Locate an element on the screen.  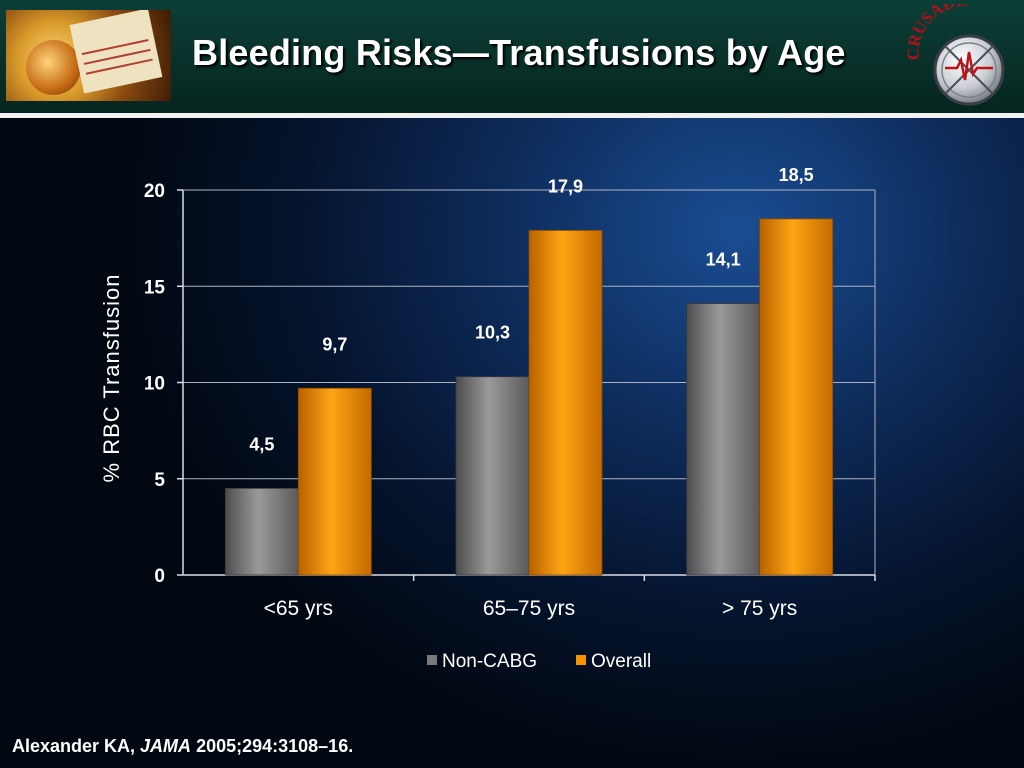
data-label-overall-1: 17,9 is located at coordinates (565, 186).